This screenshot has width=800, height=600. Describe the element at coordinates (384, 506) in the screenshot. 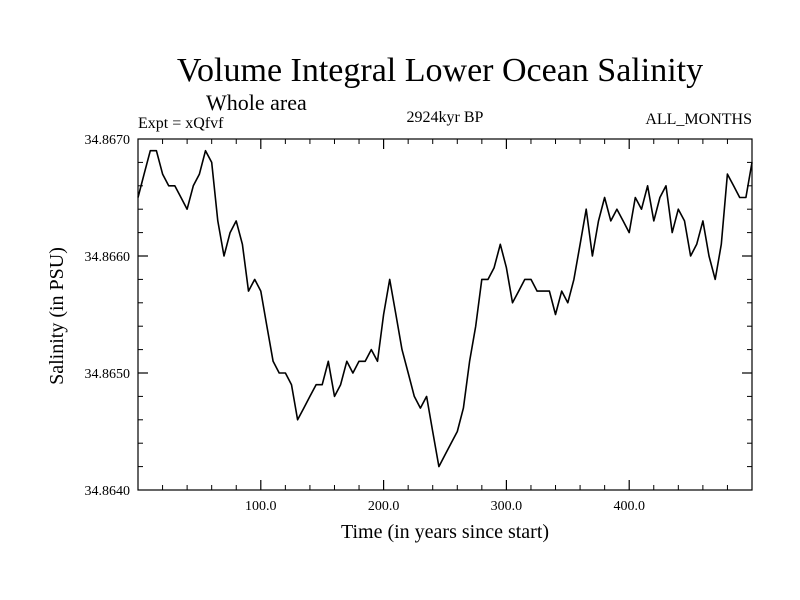

I see `x-tick-label: 200.0` at that location.